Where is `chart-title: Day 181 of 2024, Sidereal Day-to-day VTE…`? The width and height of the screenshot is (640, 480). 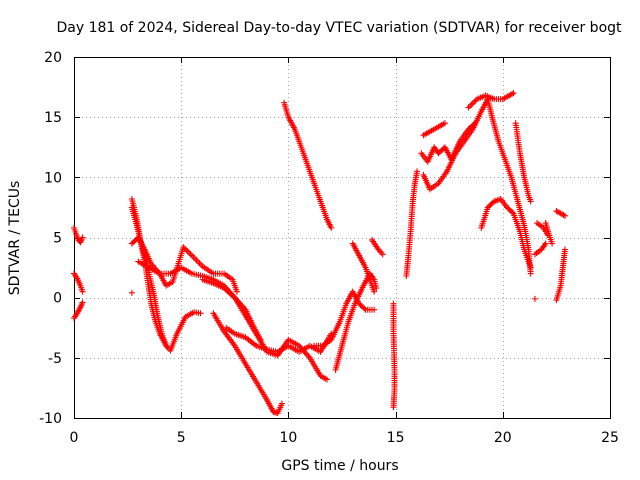 chart-title: Day 181 of 2024, Sidereal Day-to-day VTE… is located at coordinates (339, 28).